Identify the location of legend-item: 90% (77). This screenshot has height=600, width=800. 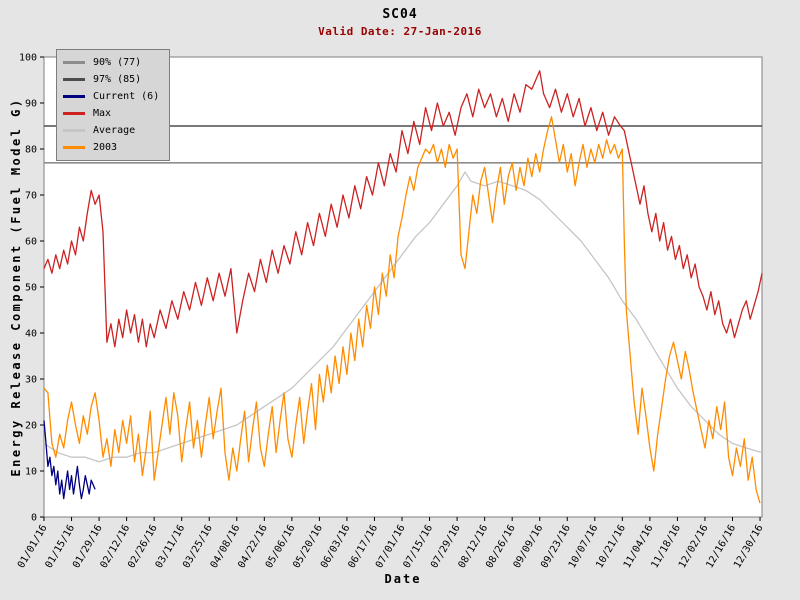
(111, 62).